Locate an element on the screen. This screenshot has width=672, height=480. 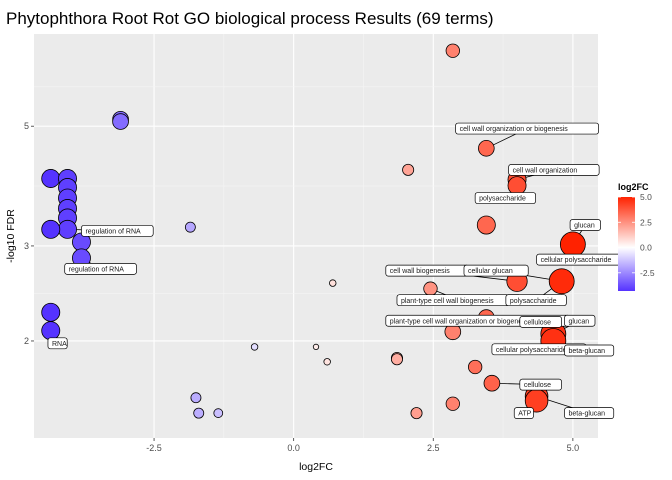
legend-tick-label: 2.5 is located at coordinates (646, 222).